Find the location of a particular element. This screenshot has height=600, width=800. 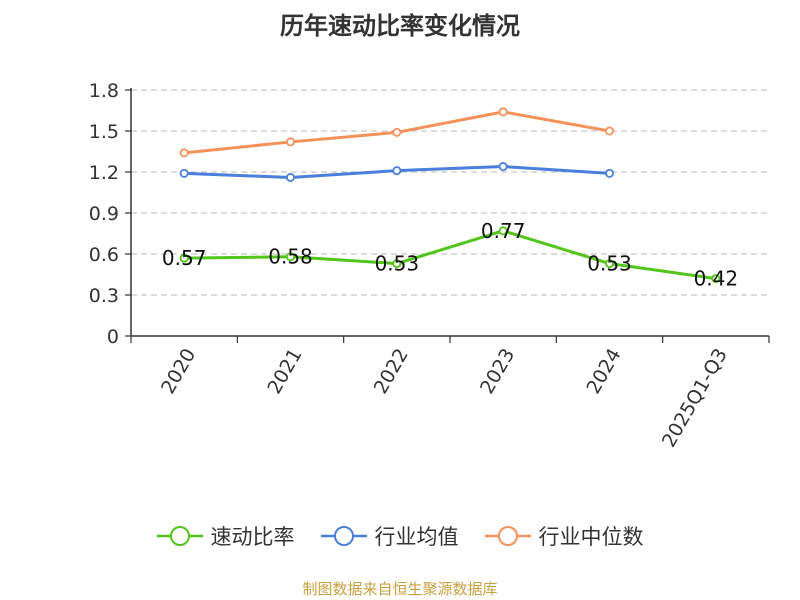

y-tick-label: 0.9 is located at coordinates (104, 214).